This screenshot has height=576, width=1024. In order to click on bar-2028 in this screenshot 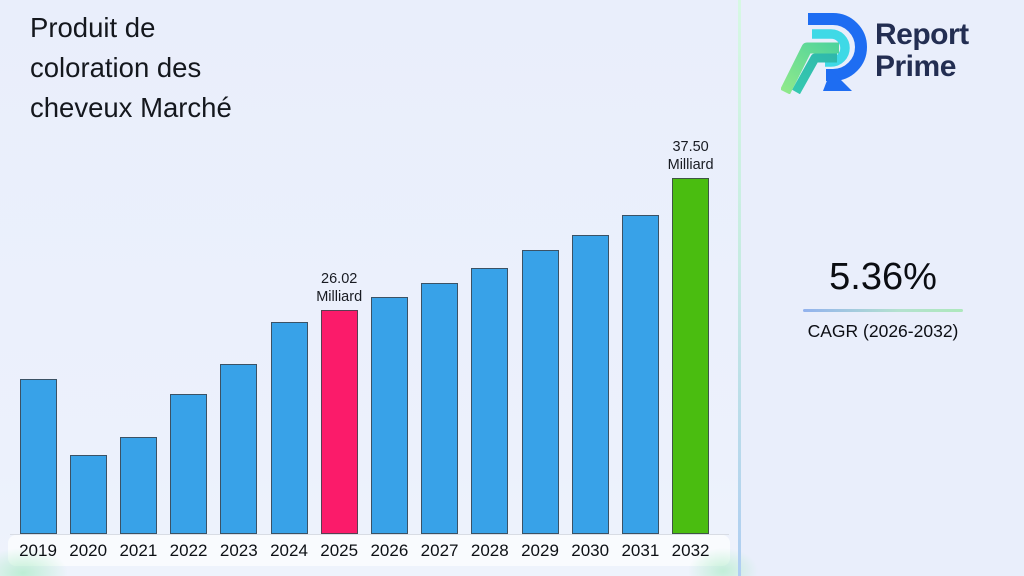, I will do `click(490, 401)`.